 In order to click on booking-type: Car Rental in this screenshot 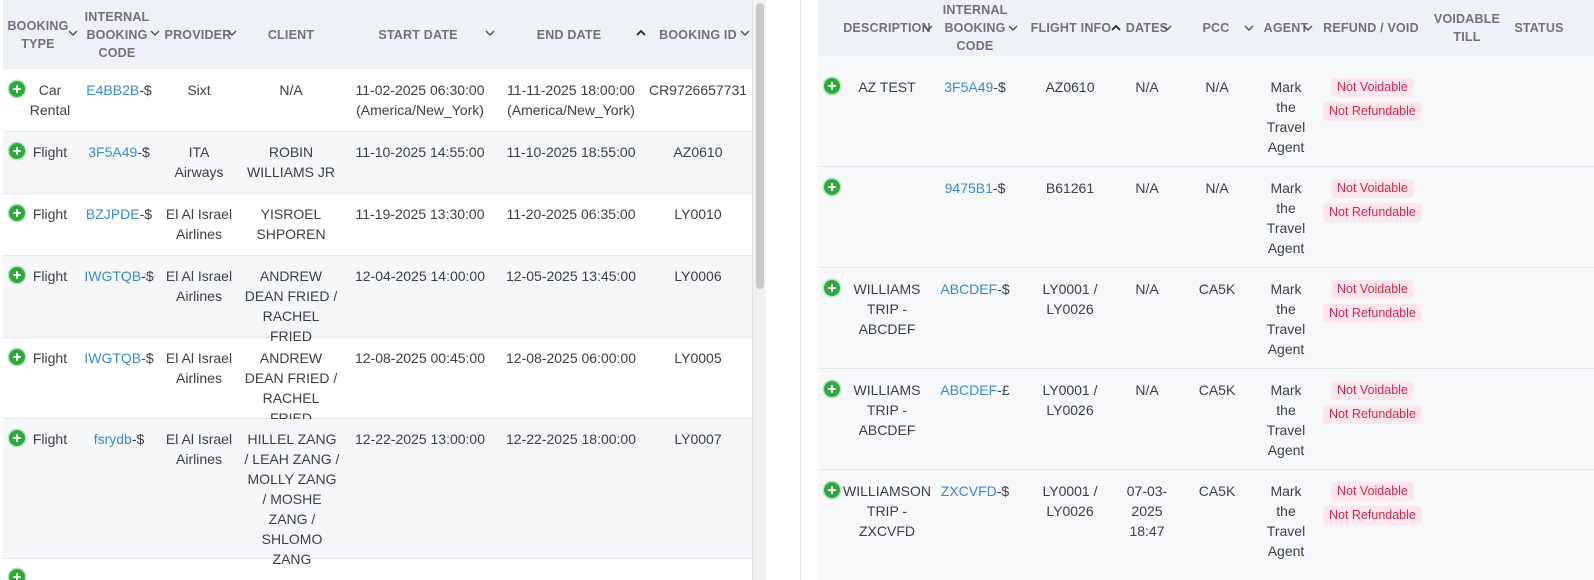, I will do `click(50, 100)`.